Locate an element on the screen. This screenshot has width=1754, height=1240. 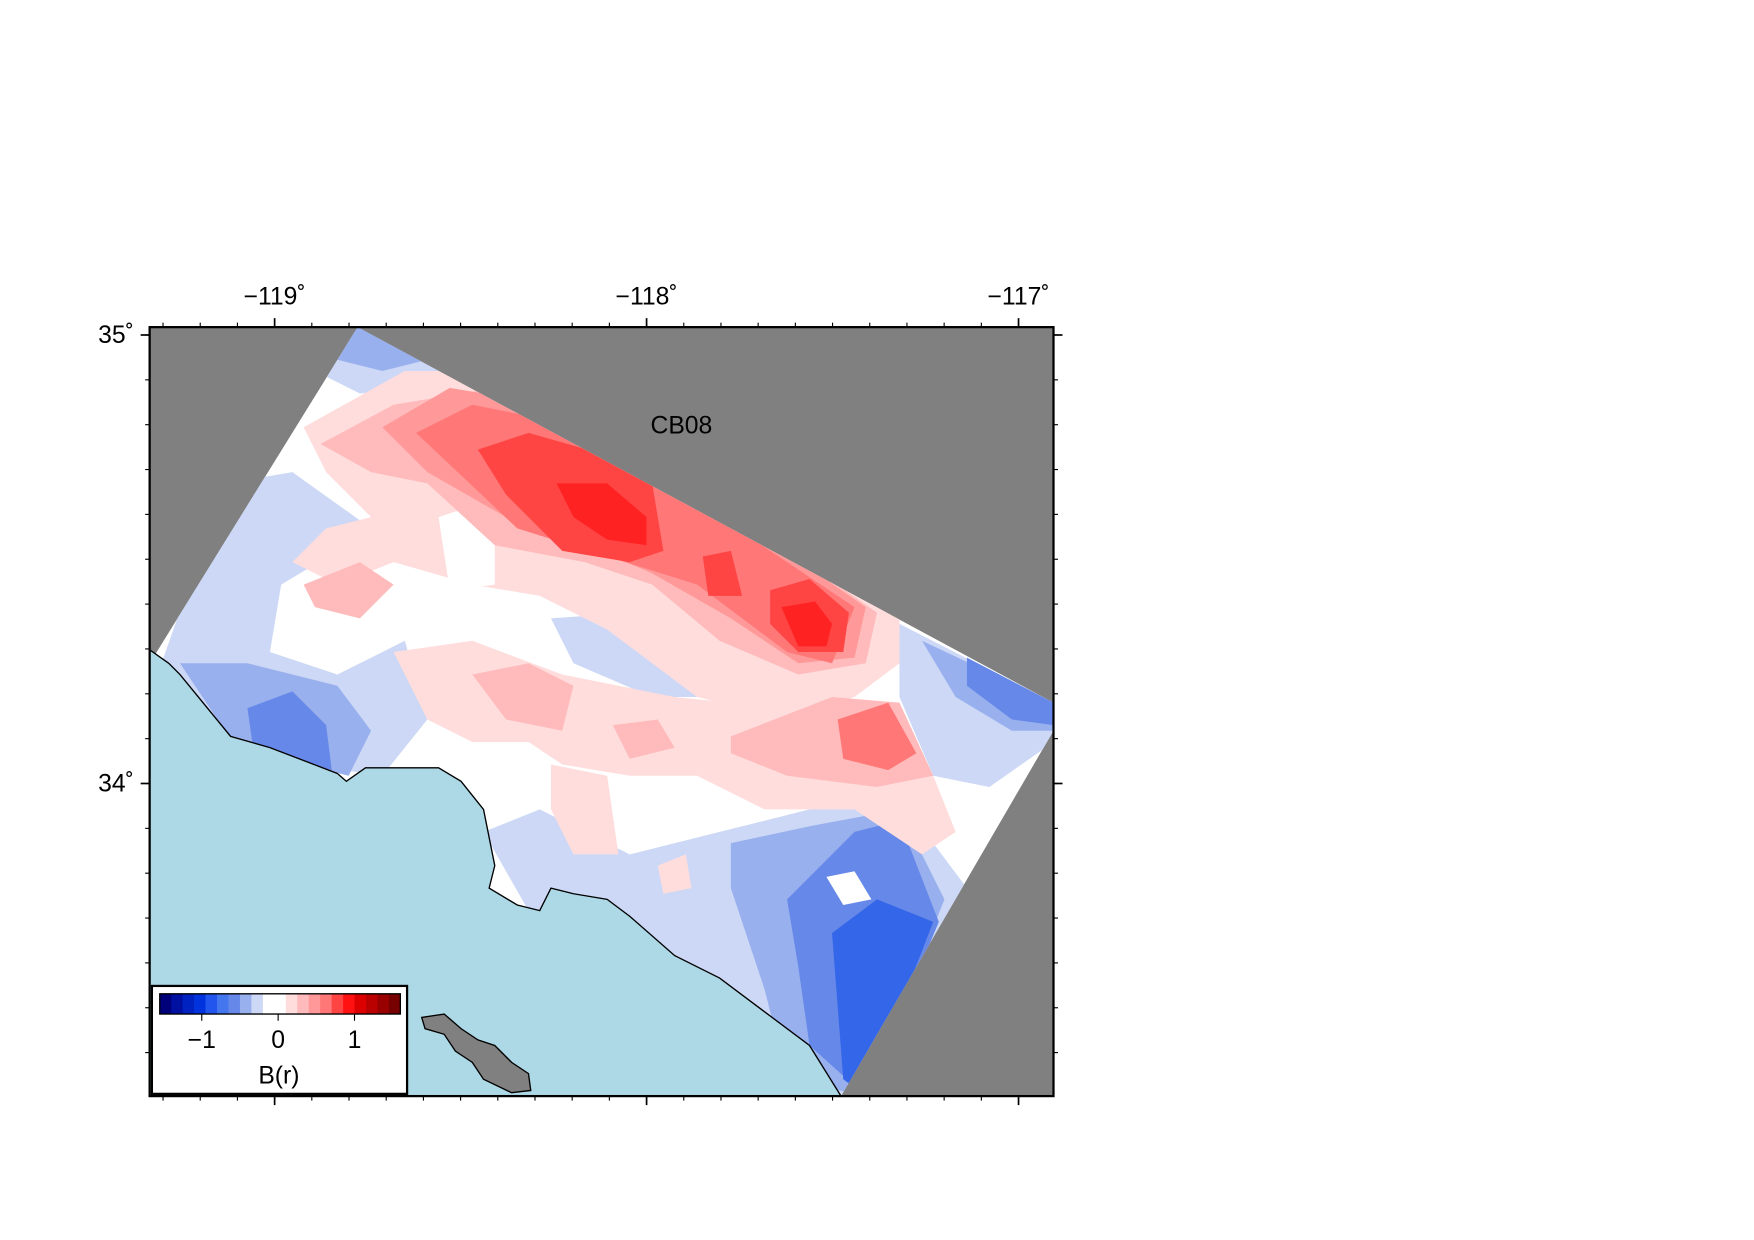
y-tick-label: 34˚ is located at coordinates (116, 783).